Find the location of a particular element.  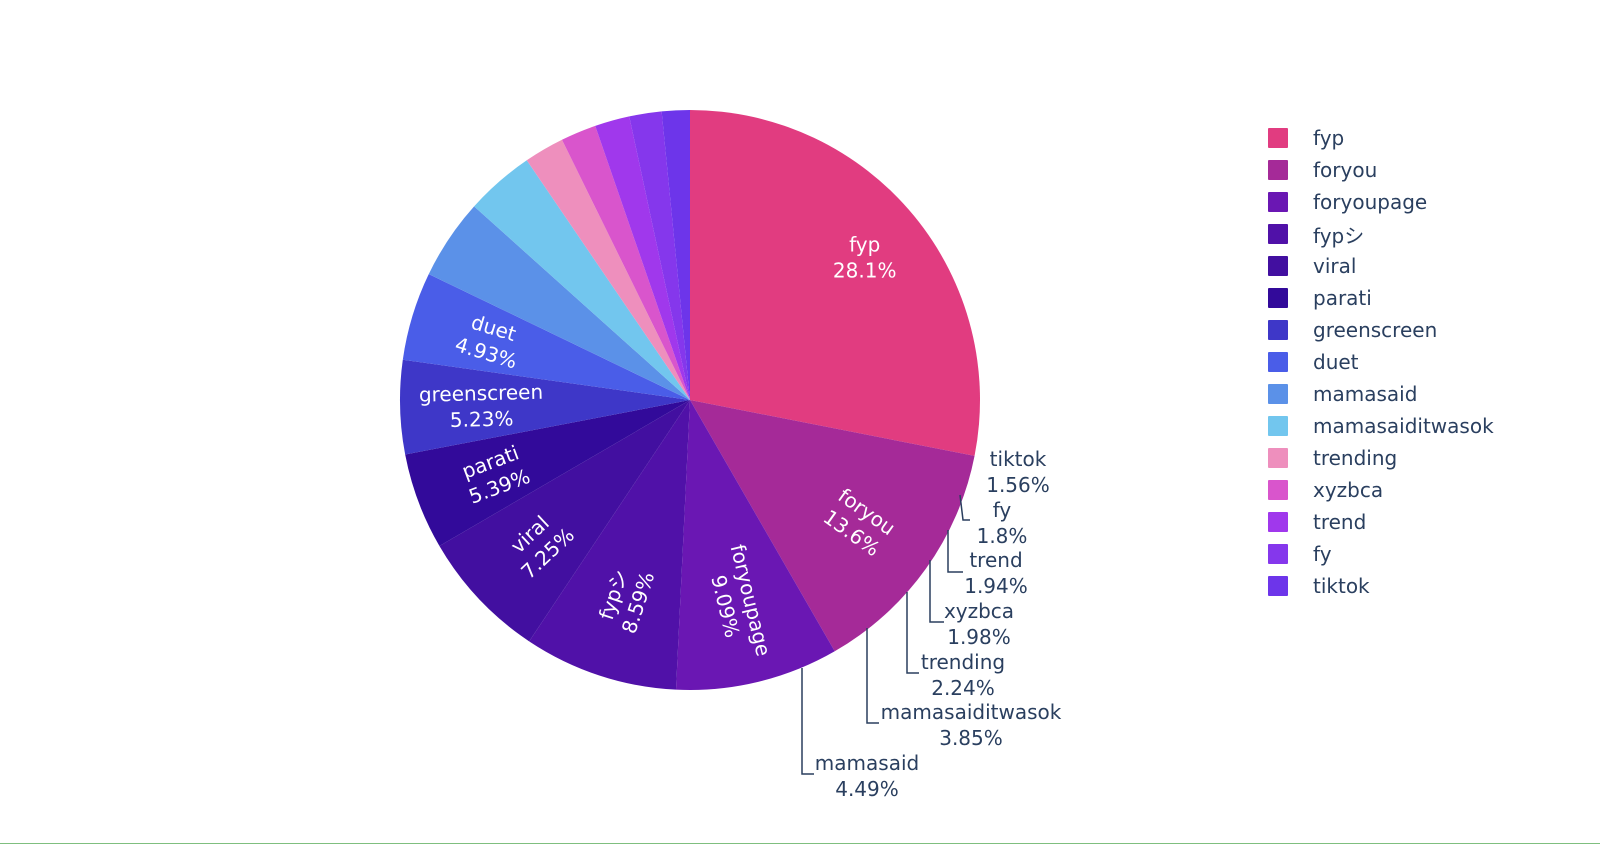

pie-slice-trend is located at coordinates (642, 258).